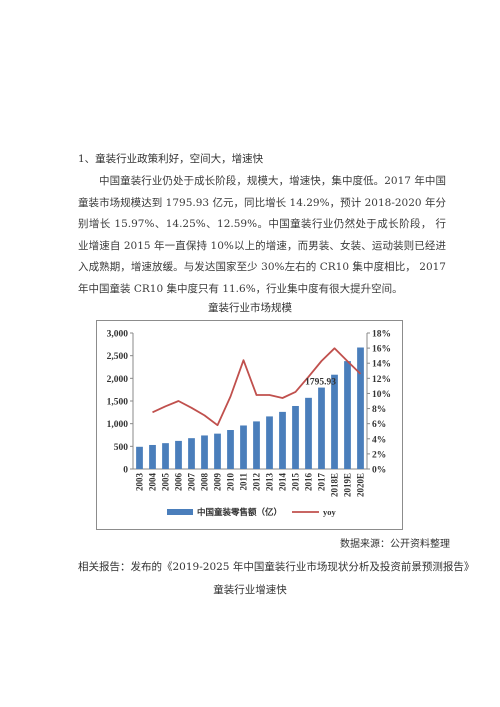 This screenshot has height=707, width=500. What do you see at coordinates (321, 428) in the screenshot?
I see `bar-2017` at bounding box center [321, 428].